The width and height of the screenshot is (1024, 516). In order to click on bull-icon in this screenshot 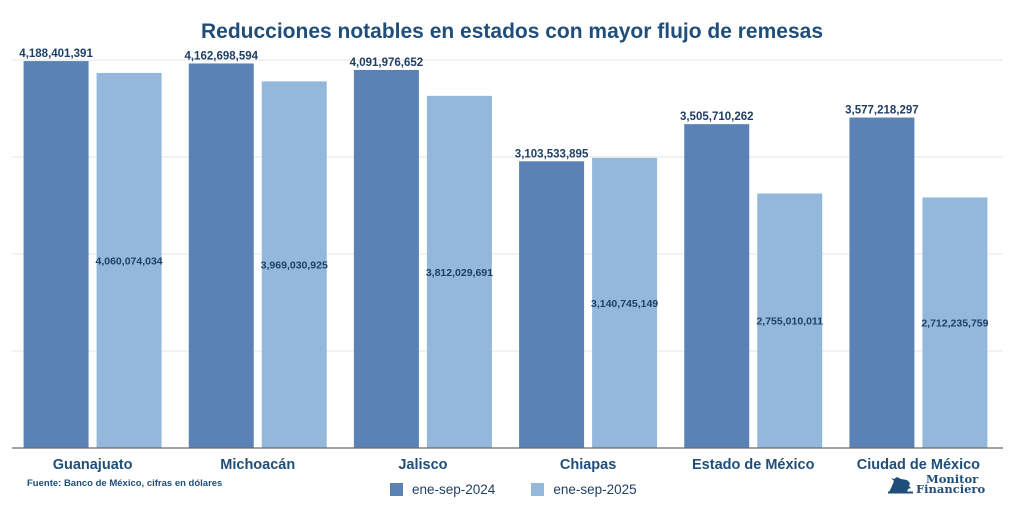, I will do `click(900, 485)`.